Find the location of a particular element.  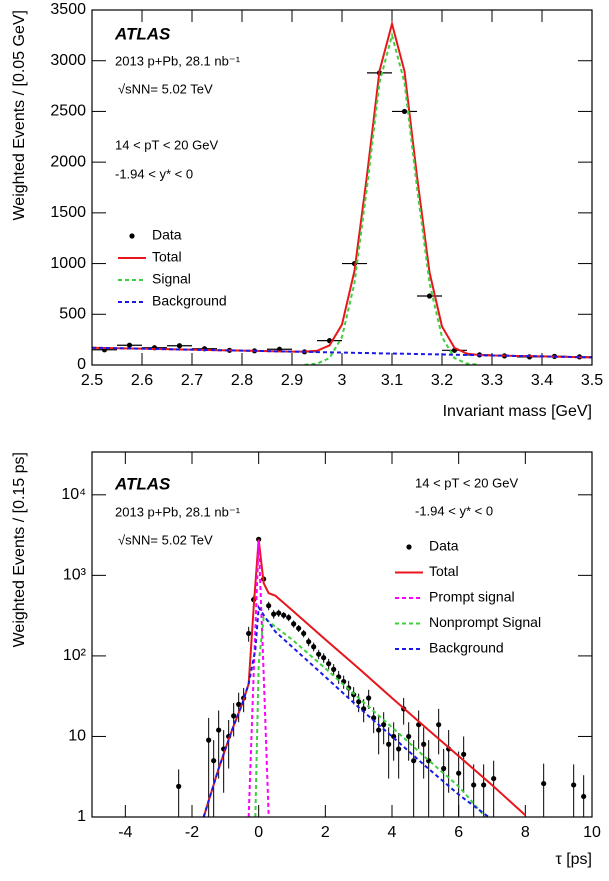

y-tick-label: 1500 is located at coordinates (68, 212).